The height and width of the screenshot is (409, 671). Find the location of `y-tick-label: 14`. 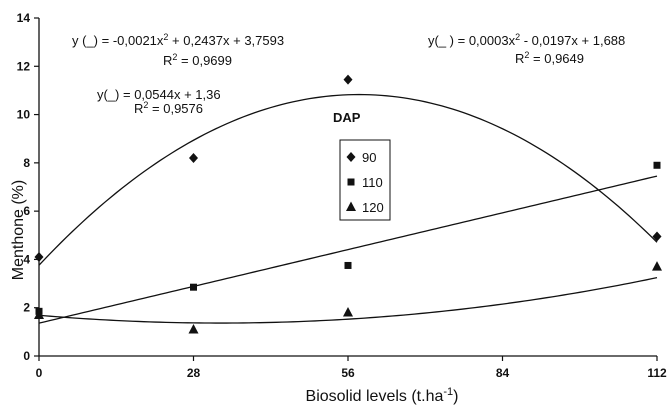

y-tick-label: 14 is located at coordinates (24, 18).